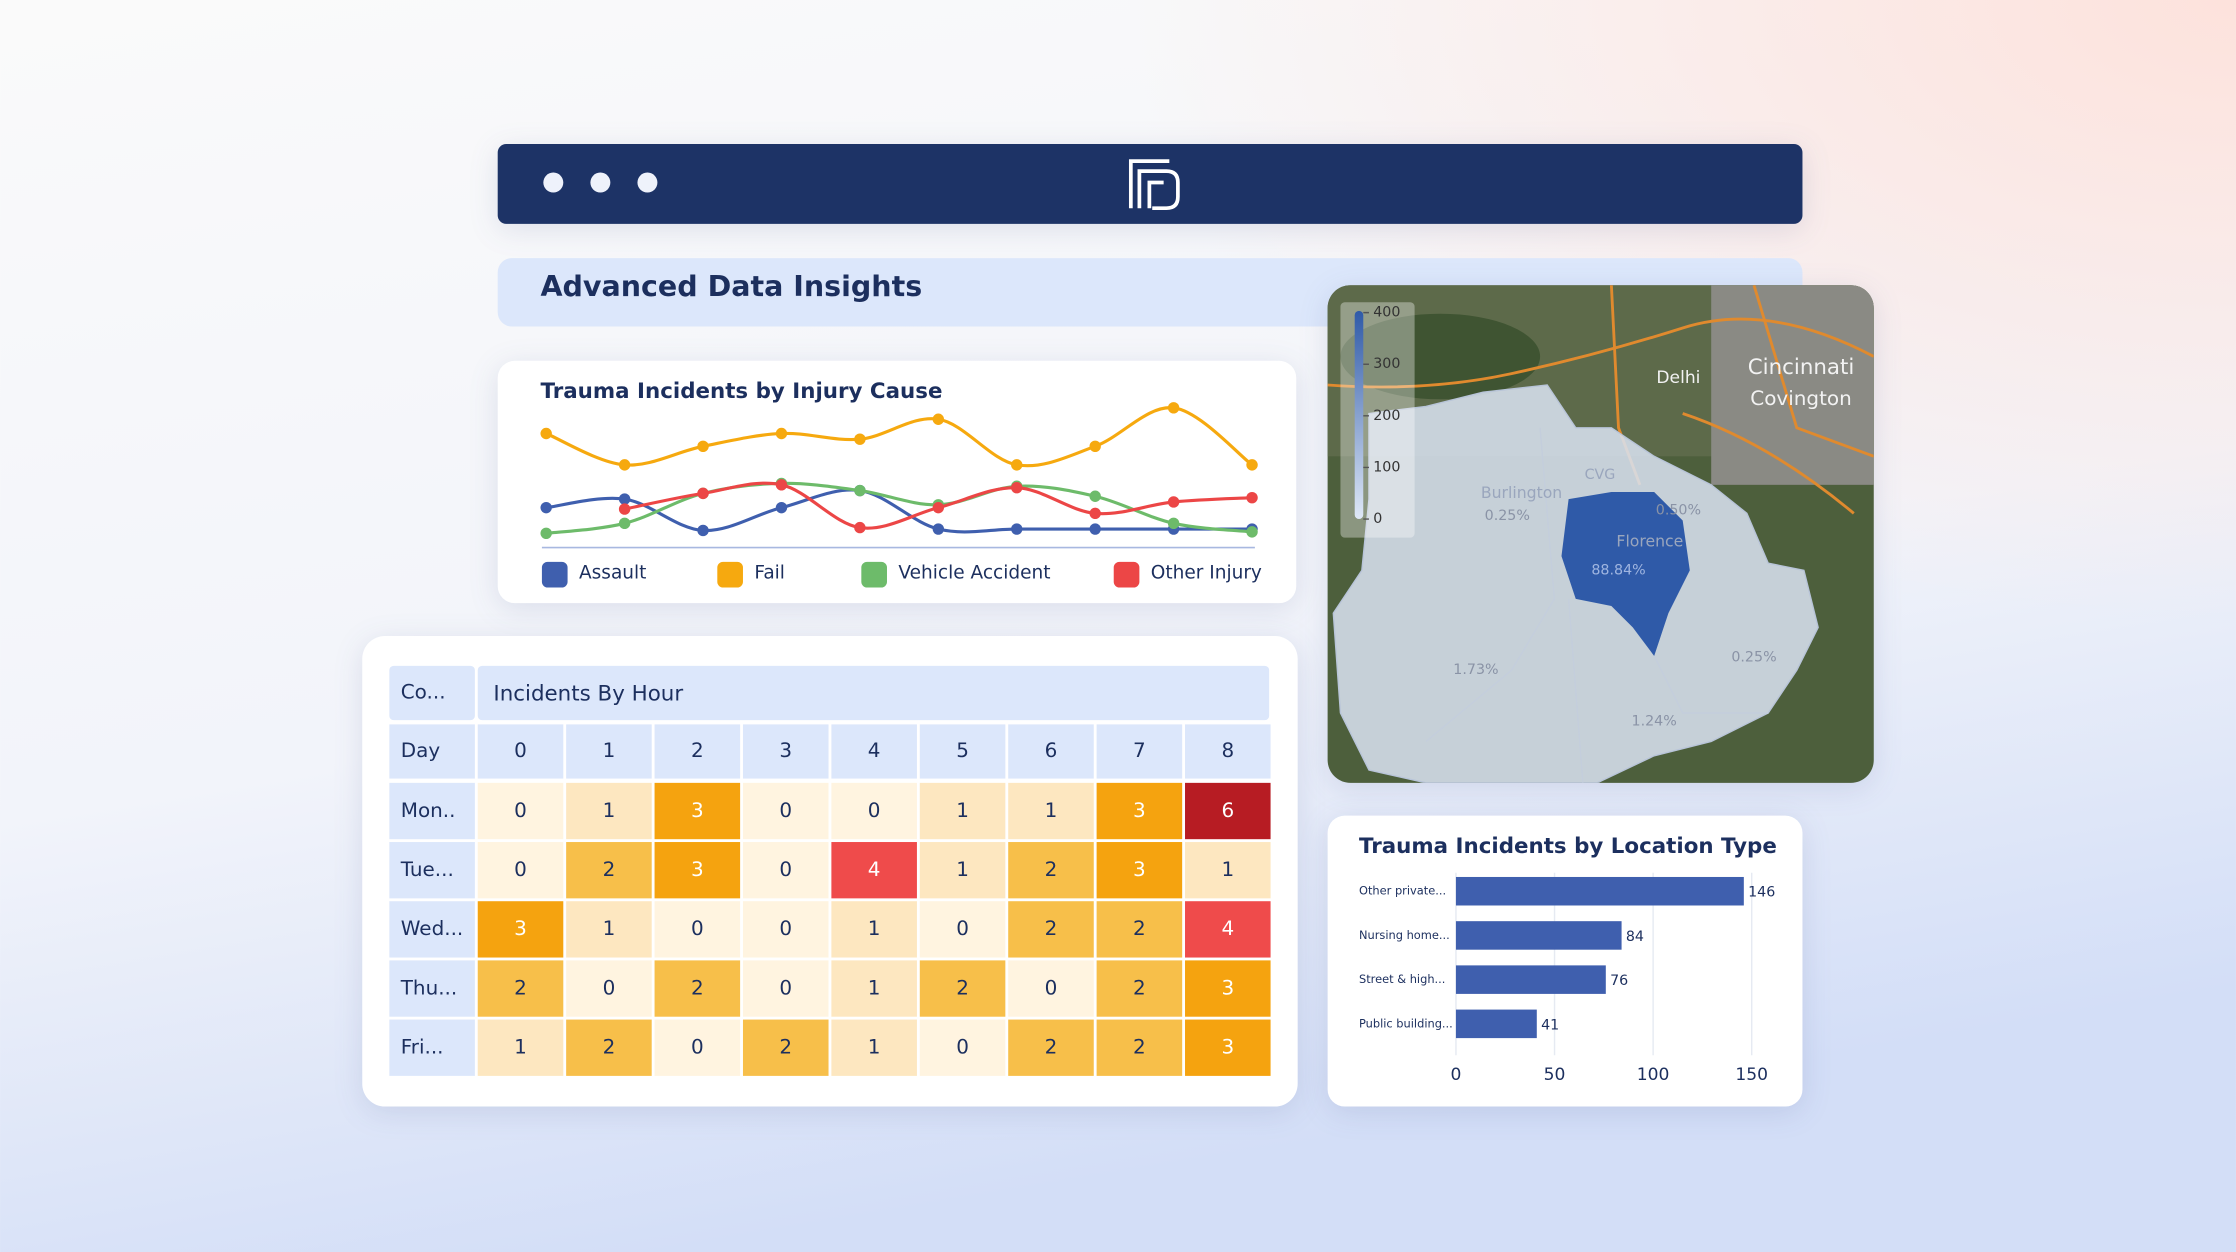 The height and width of the screenshot is (1252, 2236). What do you see at coordinates (1227, 750) in the screenshot?
I see `column-label: 8` at bounding box center [1227, 750].